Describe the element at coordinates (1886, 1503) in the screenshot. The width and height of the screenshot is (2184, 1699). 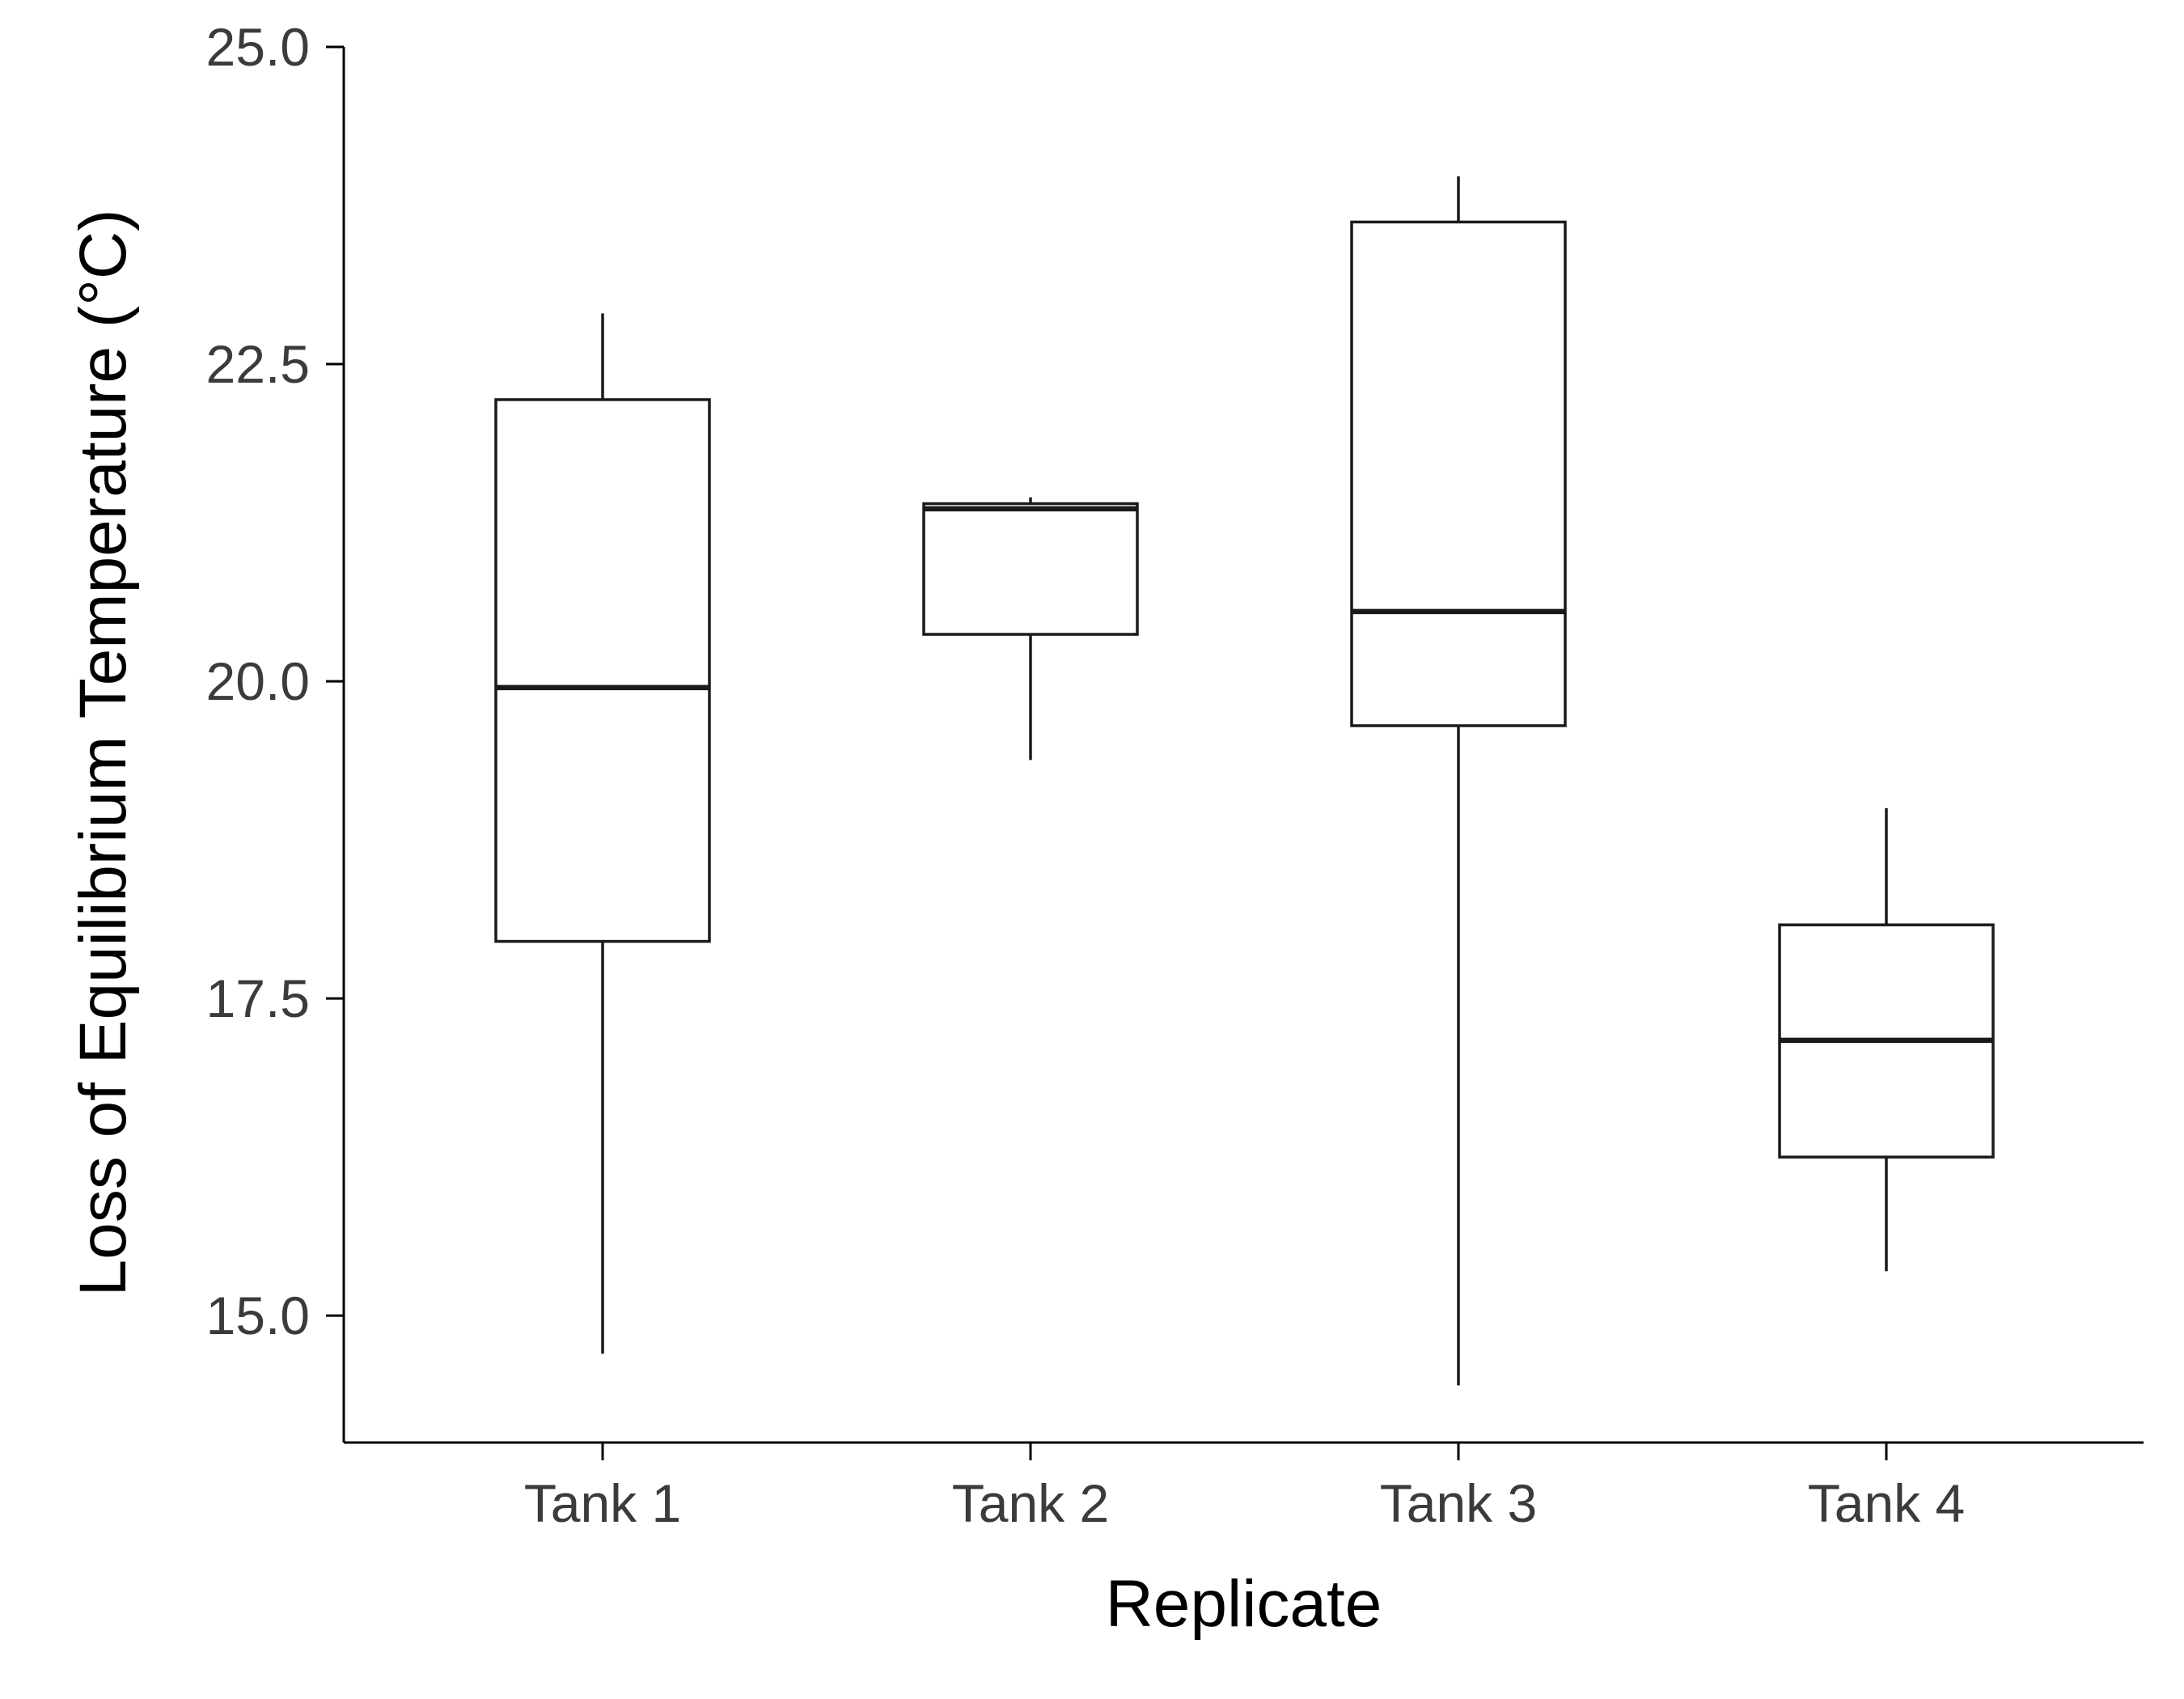
I see `x-tick-label: Tank 4` at that location.